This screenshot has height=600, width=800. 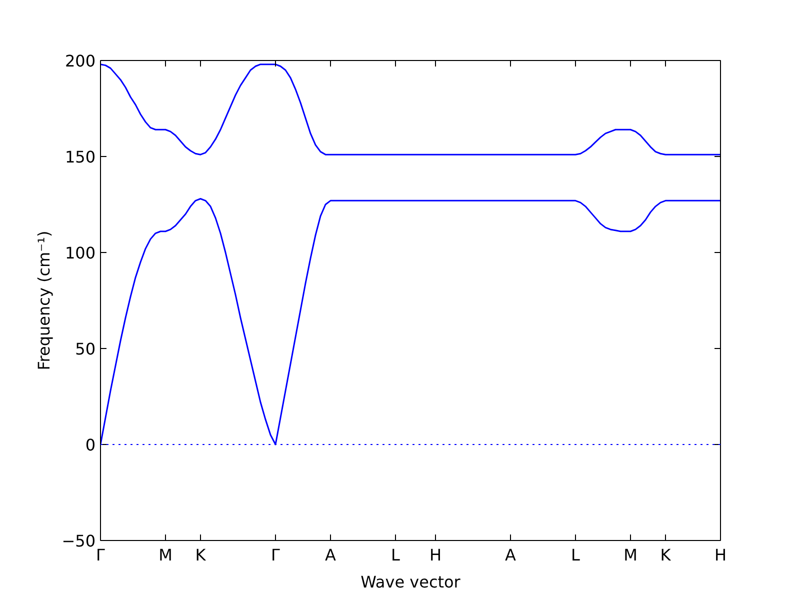 I want to click on line-series, so click(x=410, y=110).